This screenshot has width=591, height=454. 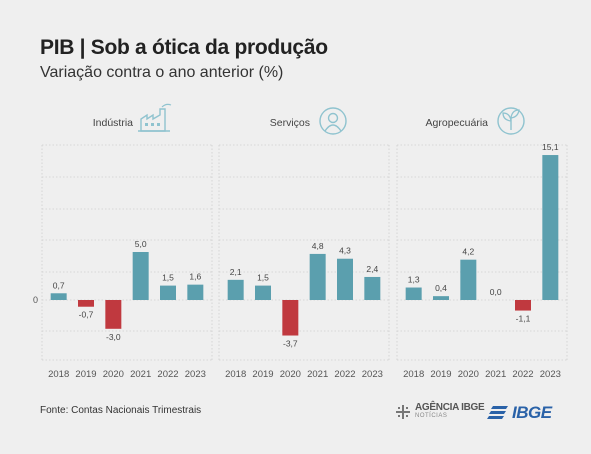 I want to click on panel-1-x-tick-2023: 2023, so click(x=195, y=374).